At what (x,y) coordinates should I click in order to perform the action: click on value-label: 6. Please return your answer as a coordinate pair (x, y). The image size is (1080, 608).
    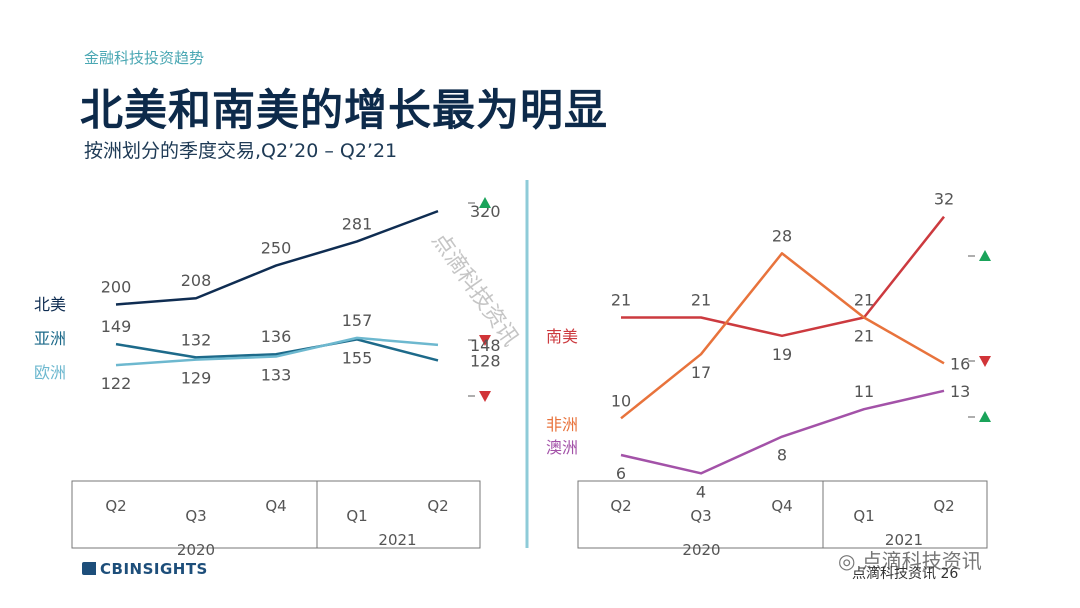
    Looking at the image, I should click on (621, 473).